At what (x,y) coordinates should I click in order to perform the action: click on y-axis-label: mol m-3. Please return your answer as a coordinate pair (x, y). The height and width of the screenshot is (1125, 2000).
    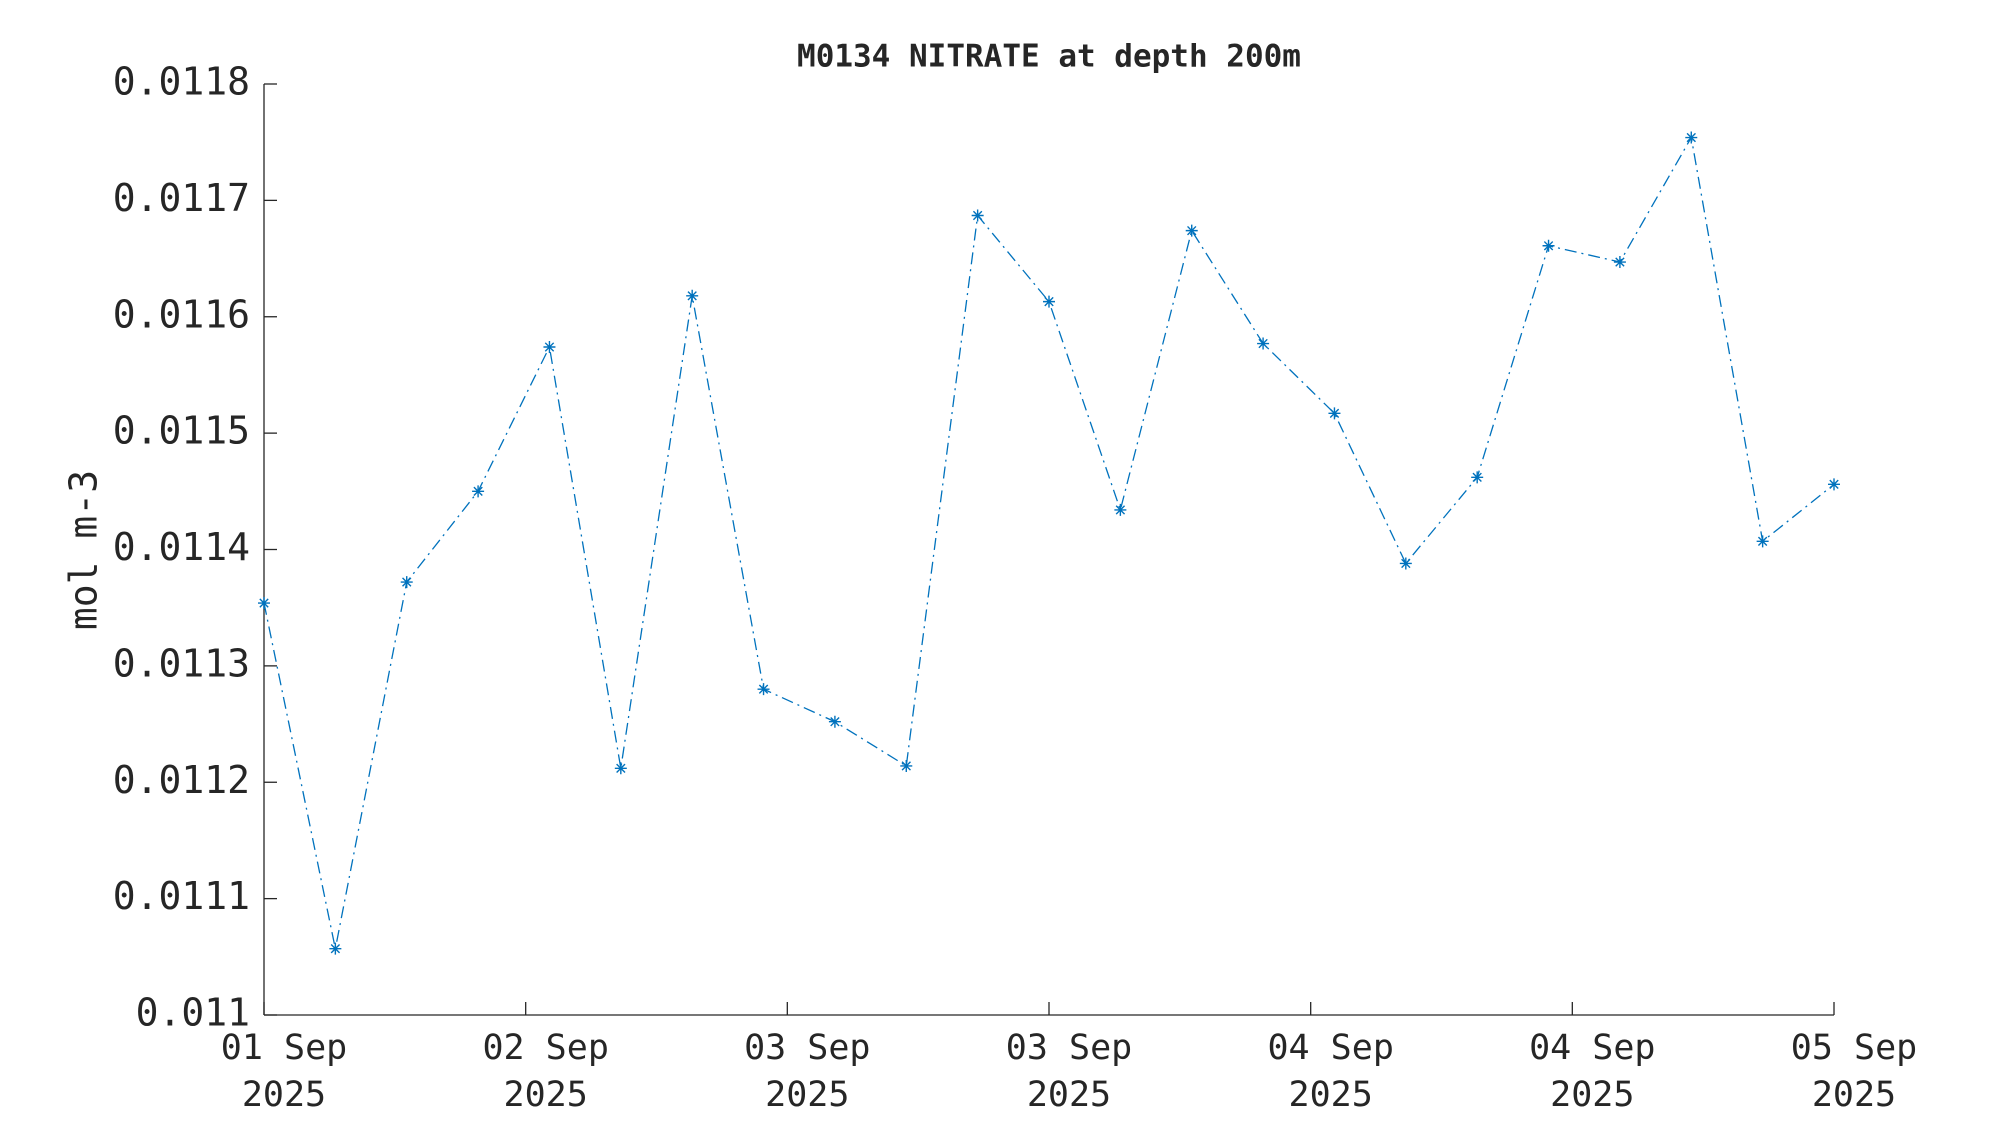
    Looking at the image, I should click on (84, 550).